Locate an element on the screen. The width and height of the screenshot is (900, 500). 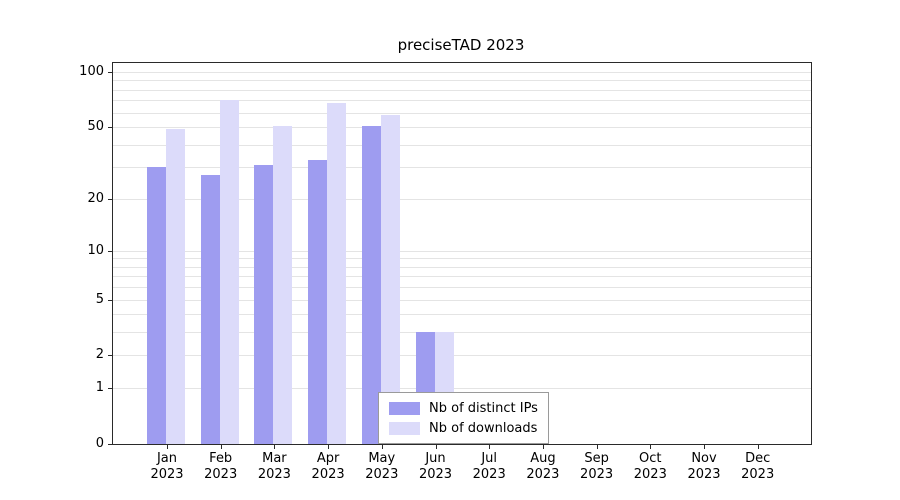
x-tick-label: Sep 2023 is located at coordinates (597, 467).